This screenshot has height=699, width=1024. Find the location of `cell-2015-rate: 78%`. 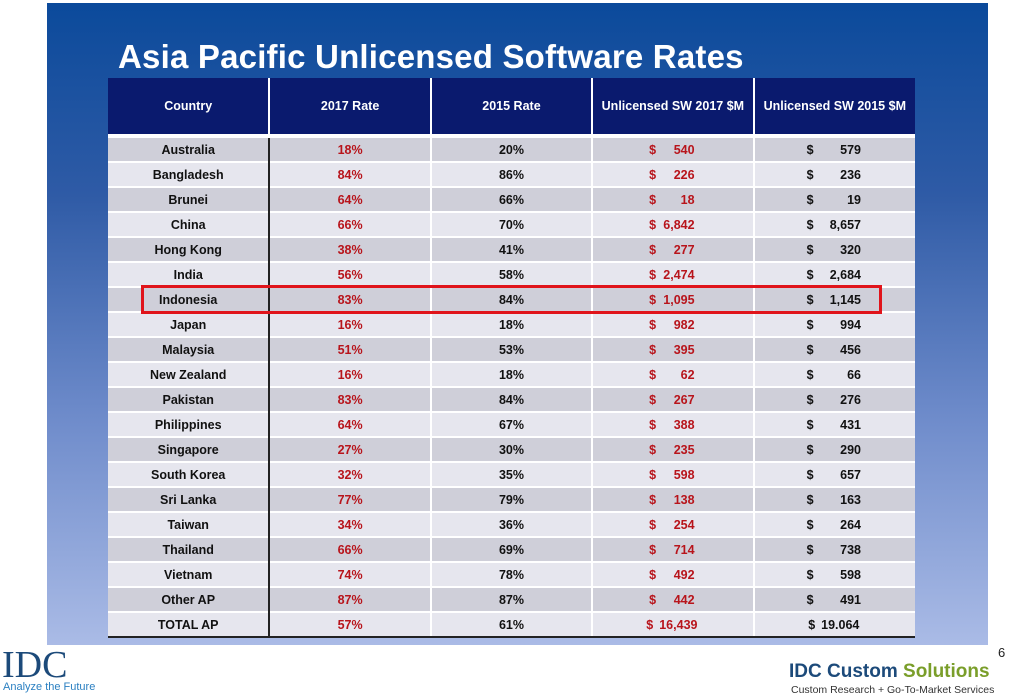

cell-2015-rate: 78% is located at coordinates (511, 574).